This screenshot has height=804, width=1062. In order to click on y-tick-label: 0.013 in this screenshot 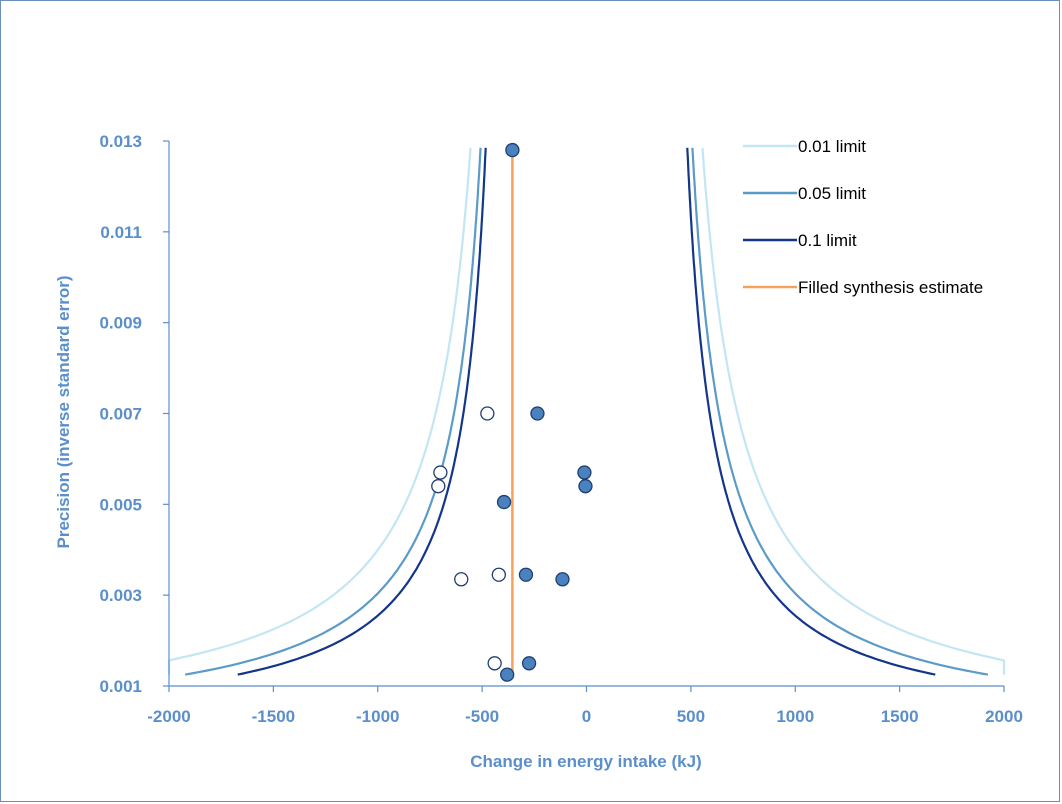, I will do `click(120, 141)`.